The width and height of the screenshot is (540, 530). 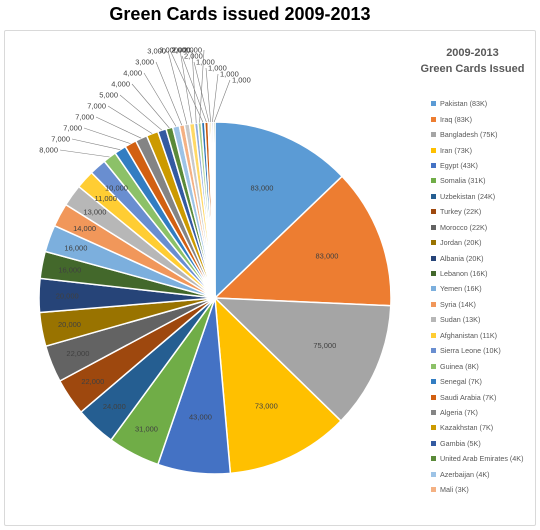 I want to click on legend-label: Syria (14K), so click(x=458, y=304).